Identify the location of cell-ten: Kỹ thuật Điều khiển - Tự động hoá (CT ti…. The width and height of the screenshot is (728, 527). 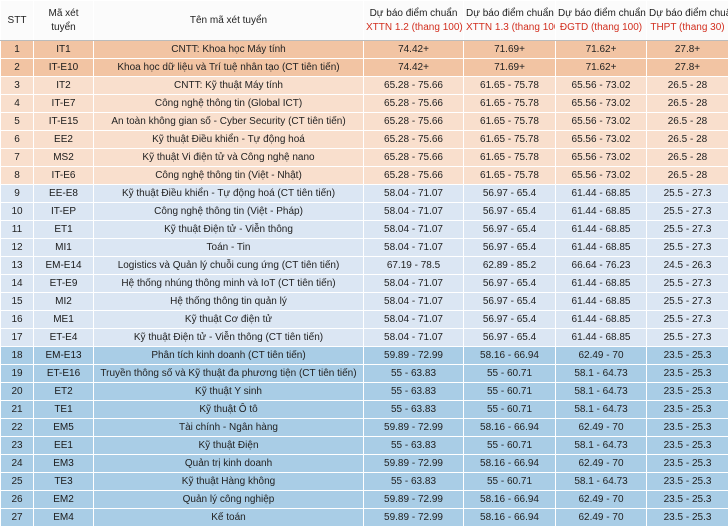
(229, 194).